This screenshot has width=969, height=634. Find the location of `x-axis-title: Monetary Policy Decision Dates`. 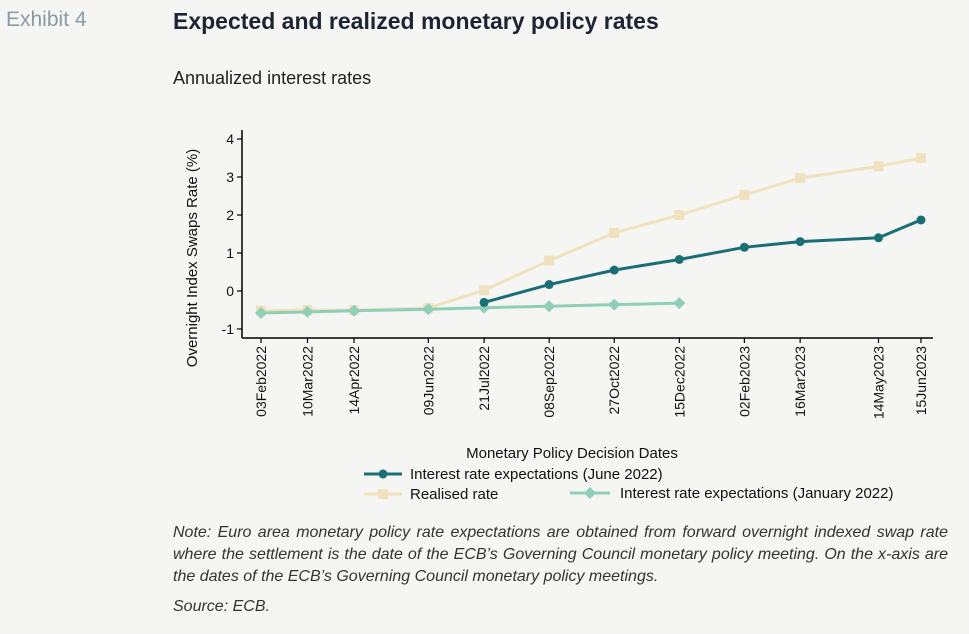

x-axis-title: Monetary Policy Decision Dates is located at coordinates (572, 453).